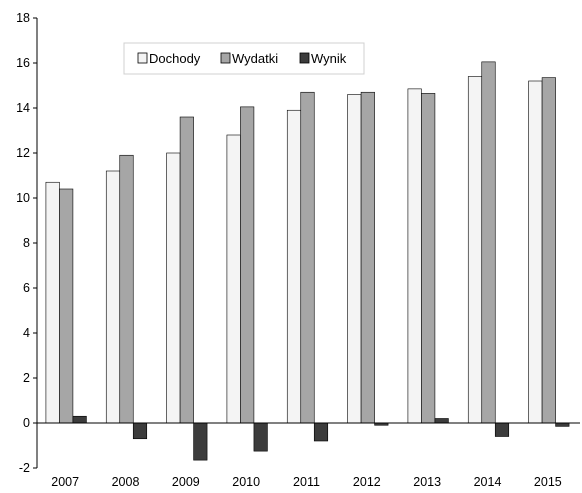 This screenshot has height=493, width=582. I want to click on bar-wydatki-2012, so click(367, 257).